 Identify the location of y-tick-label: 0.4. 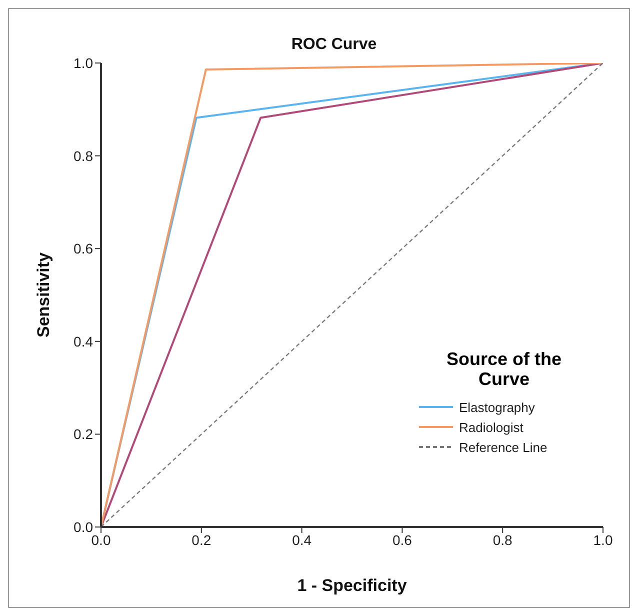
(84, 341).